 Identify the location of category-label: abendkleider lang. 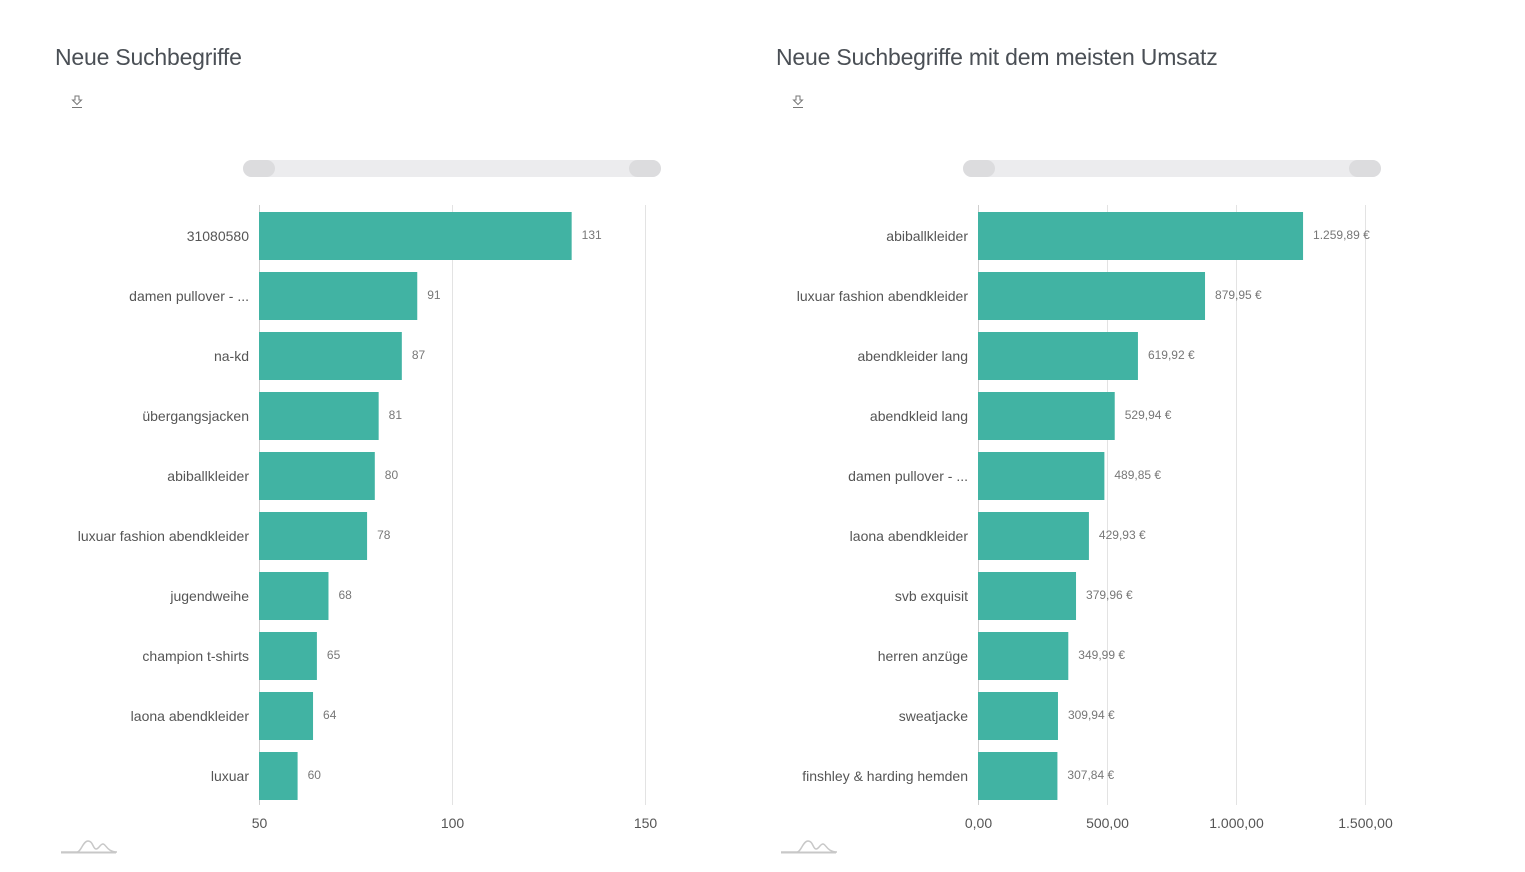
(912, 356).